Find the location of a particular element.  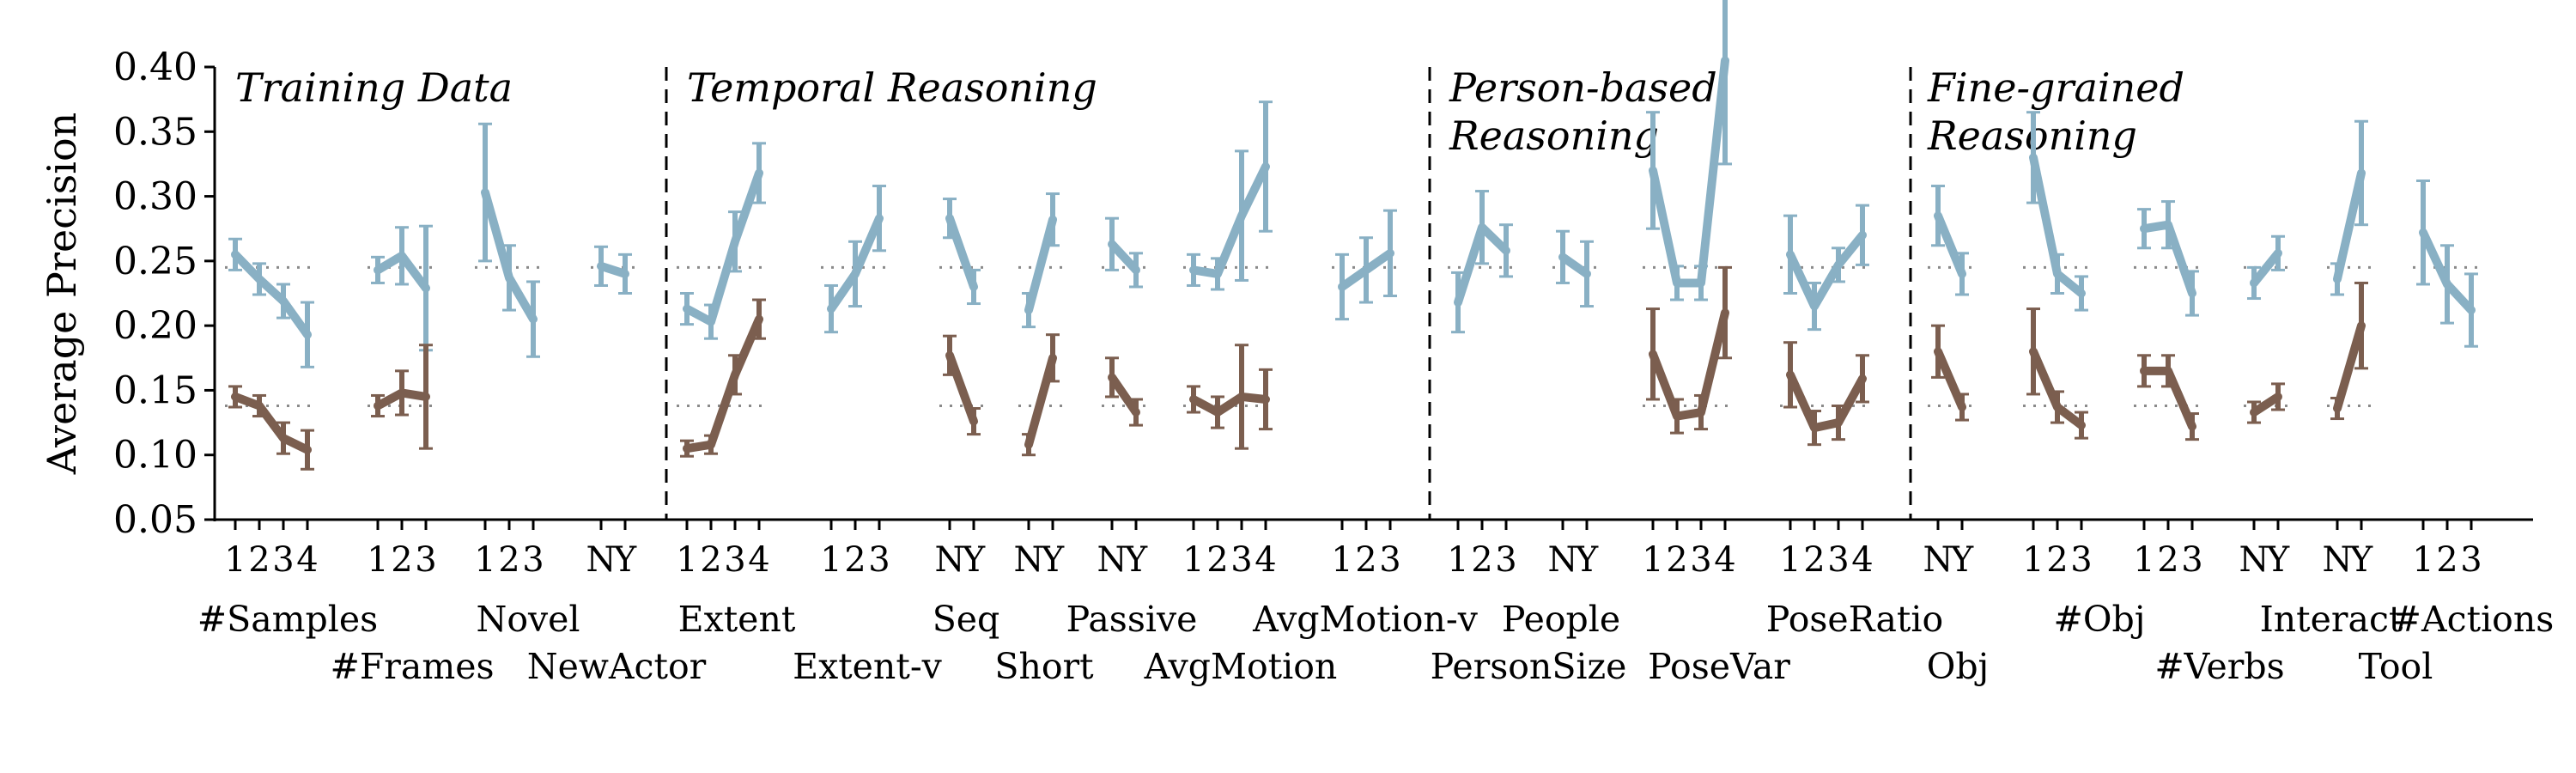

factor-label: Novel is located at coordinates (528, 619).